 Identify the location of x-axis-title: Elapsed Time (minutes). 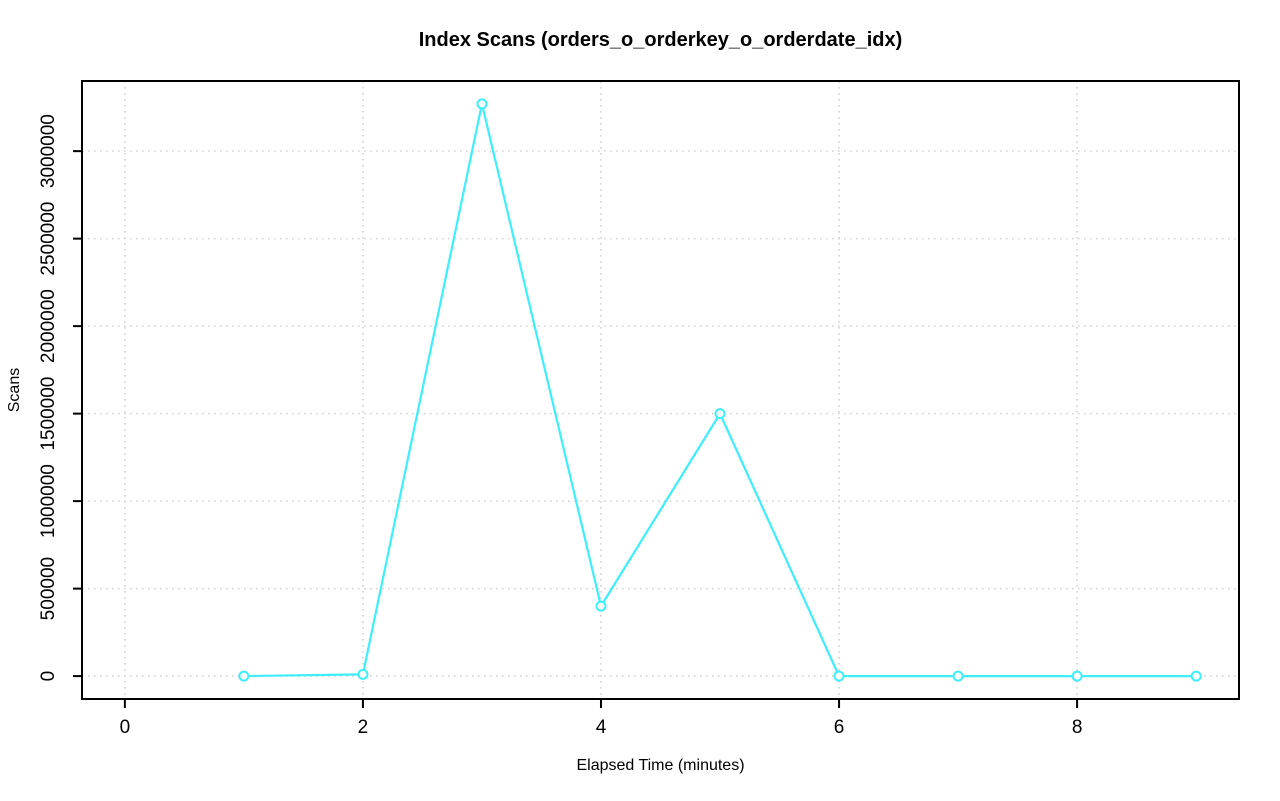
(660, 765).